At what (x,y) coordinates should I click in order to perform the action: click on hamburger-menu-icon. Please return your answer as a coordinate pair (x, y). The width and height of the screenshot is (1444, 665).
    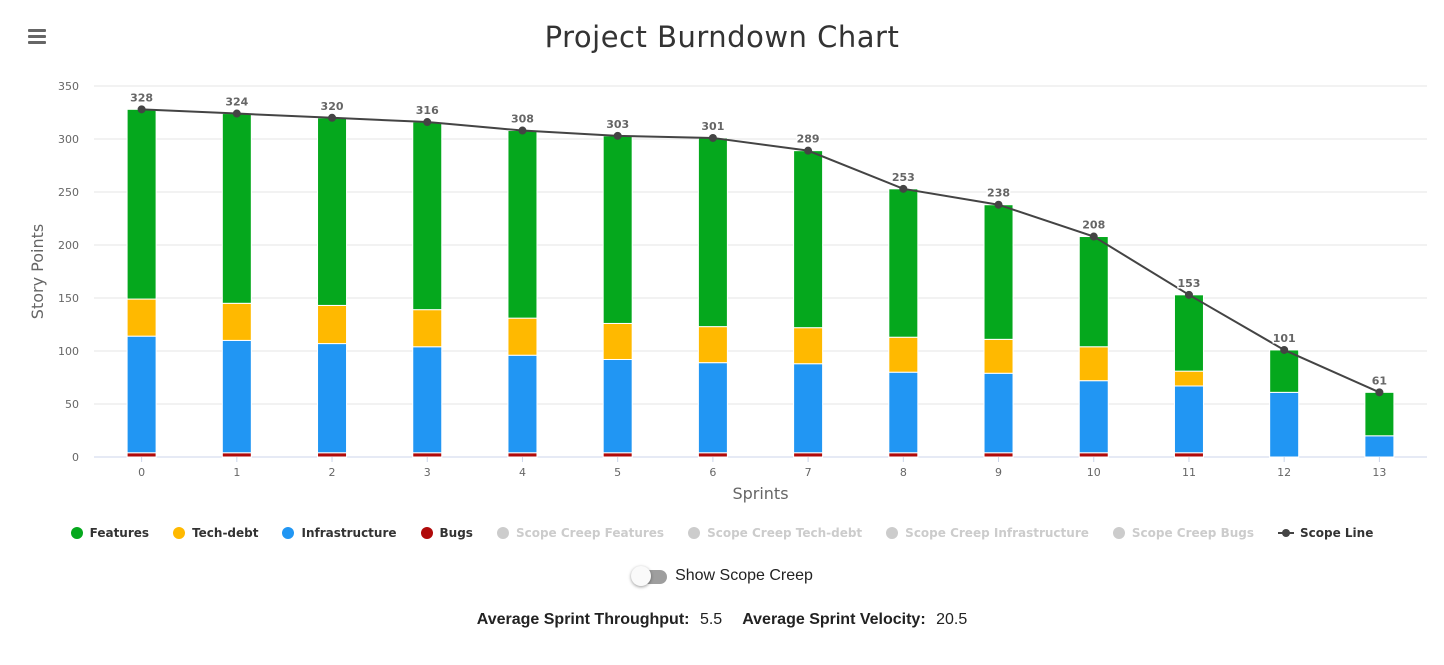
    Looking at the image, I should click on (37, 37).